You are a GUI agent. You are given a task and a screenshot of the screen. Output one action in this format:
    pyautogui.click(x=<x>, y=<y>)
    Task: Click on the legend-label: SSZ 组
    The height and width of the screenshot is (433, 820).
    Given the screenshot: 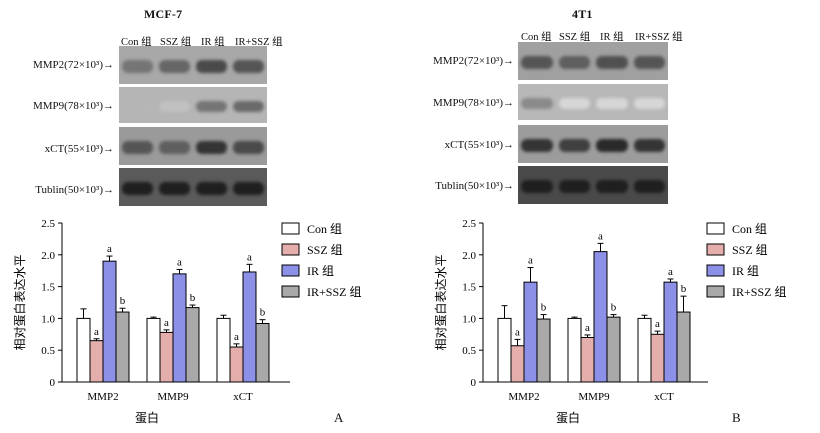 What is the action you would take?
    pyautogui.click(x=325, y=250)
    